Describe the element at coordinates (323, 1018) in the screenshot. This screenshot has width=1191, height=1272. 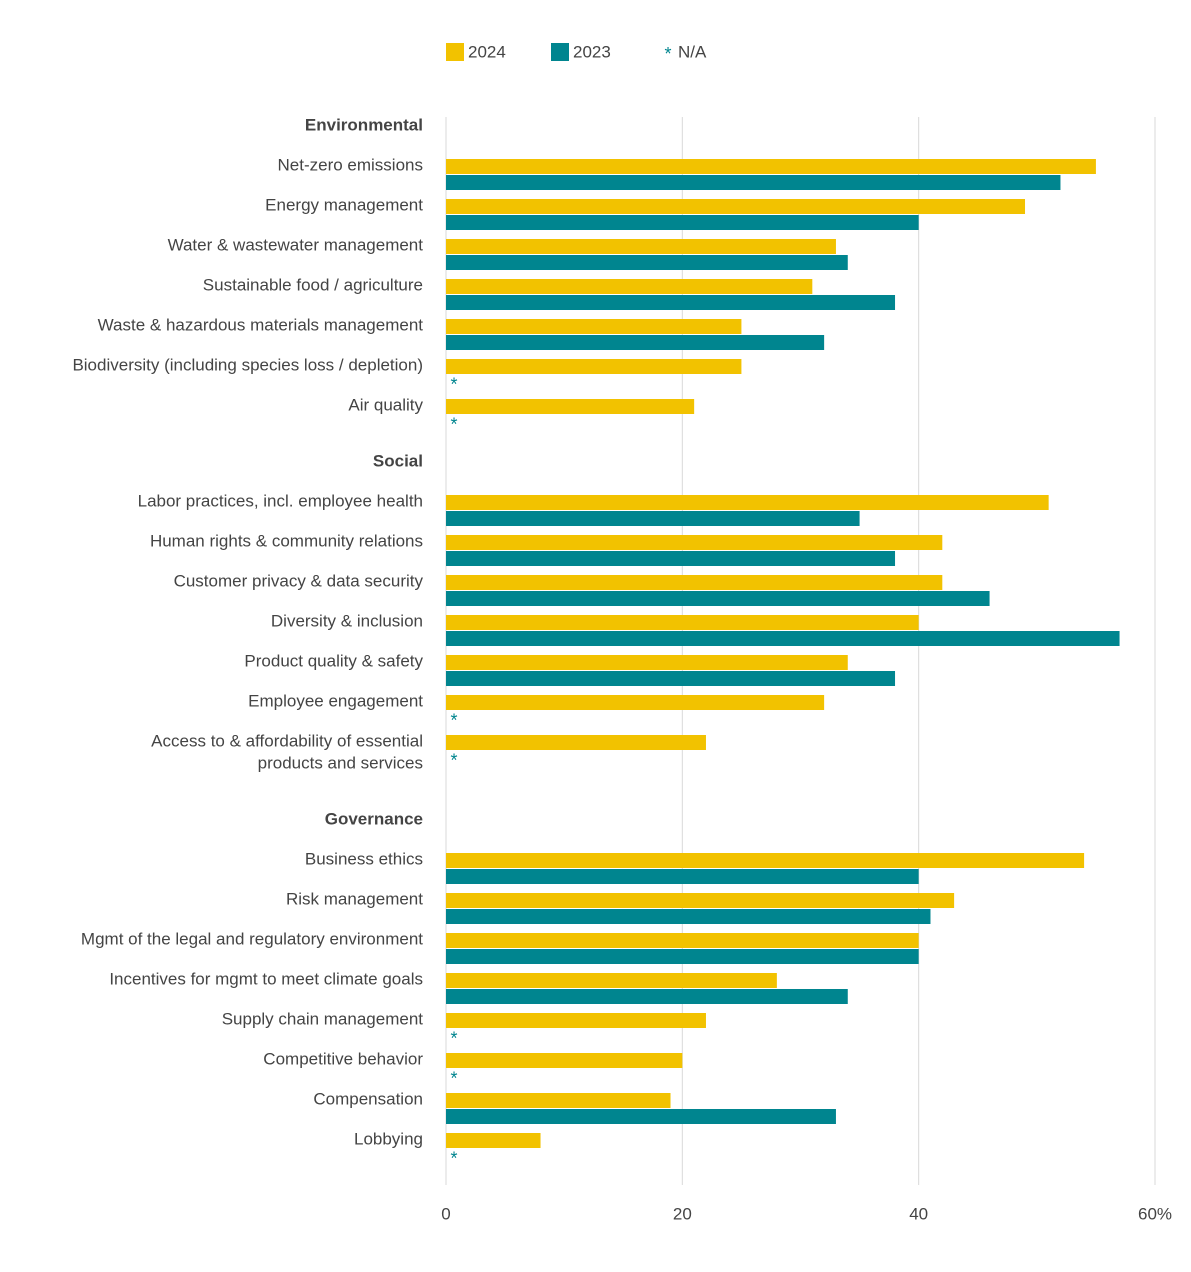
I see `category-label: Supply chain management` at that location.